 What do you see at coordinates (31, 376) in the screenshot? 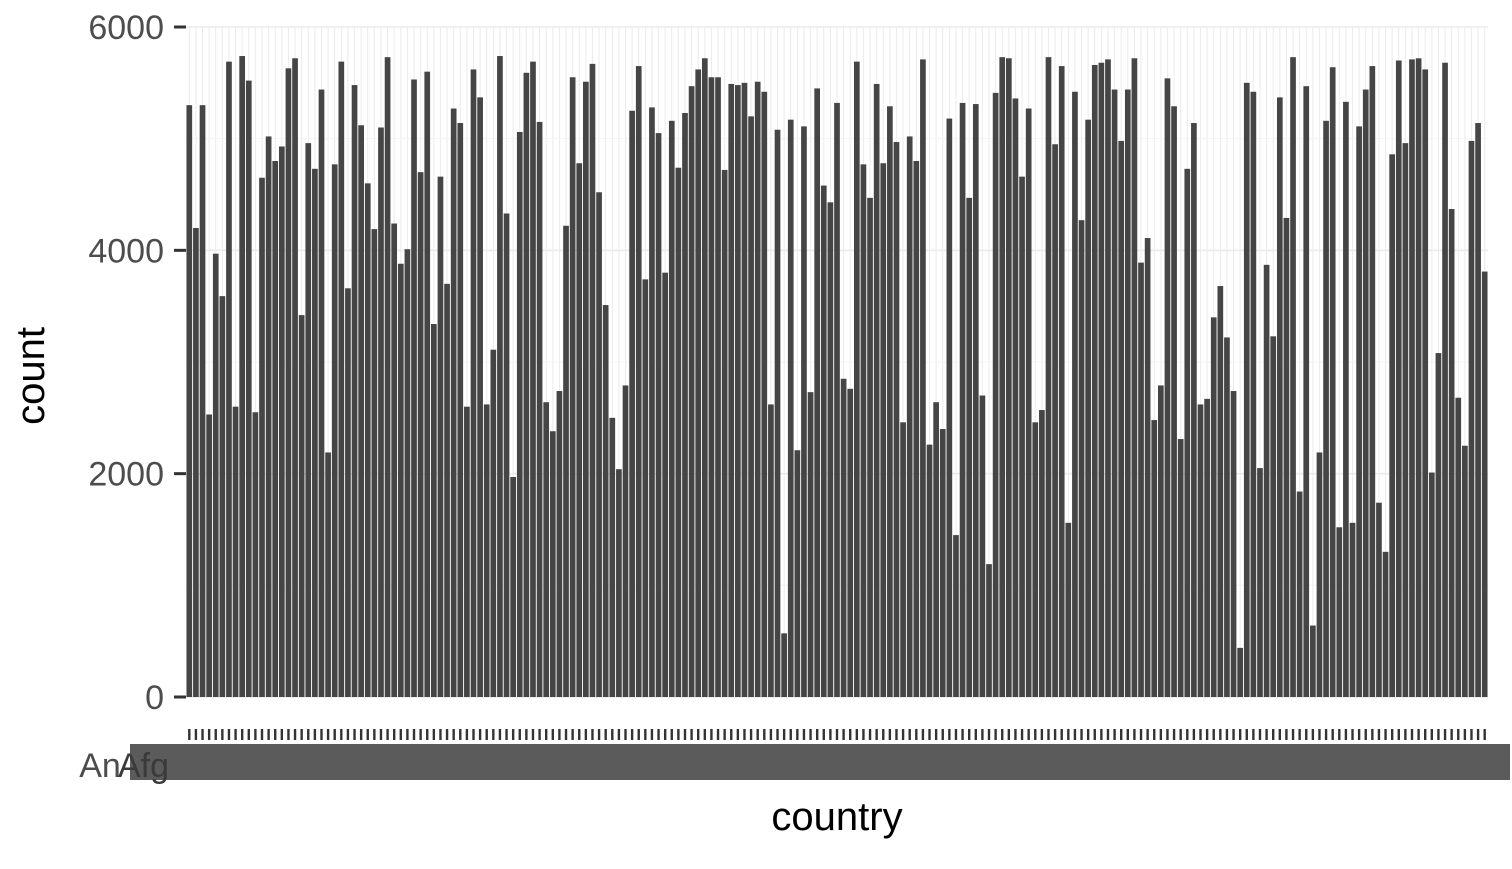
I see `y-axis-title: count` at bounding box center [31, 376].